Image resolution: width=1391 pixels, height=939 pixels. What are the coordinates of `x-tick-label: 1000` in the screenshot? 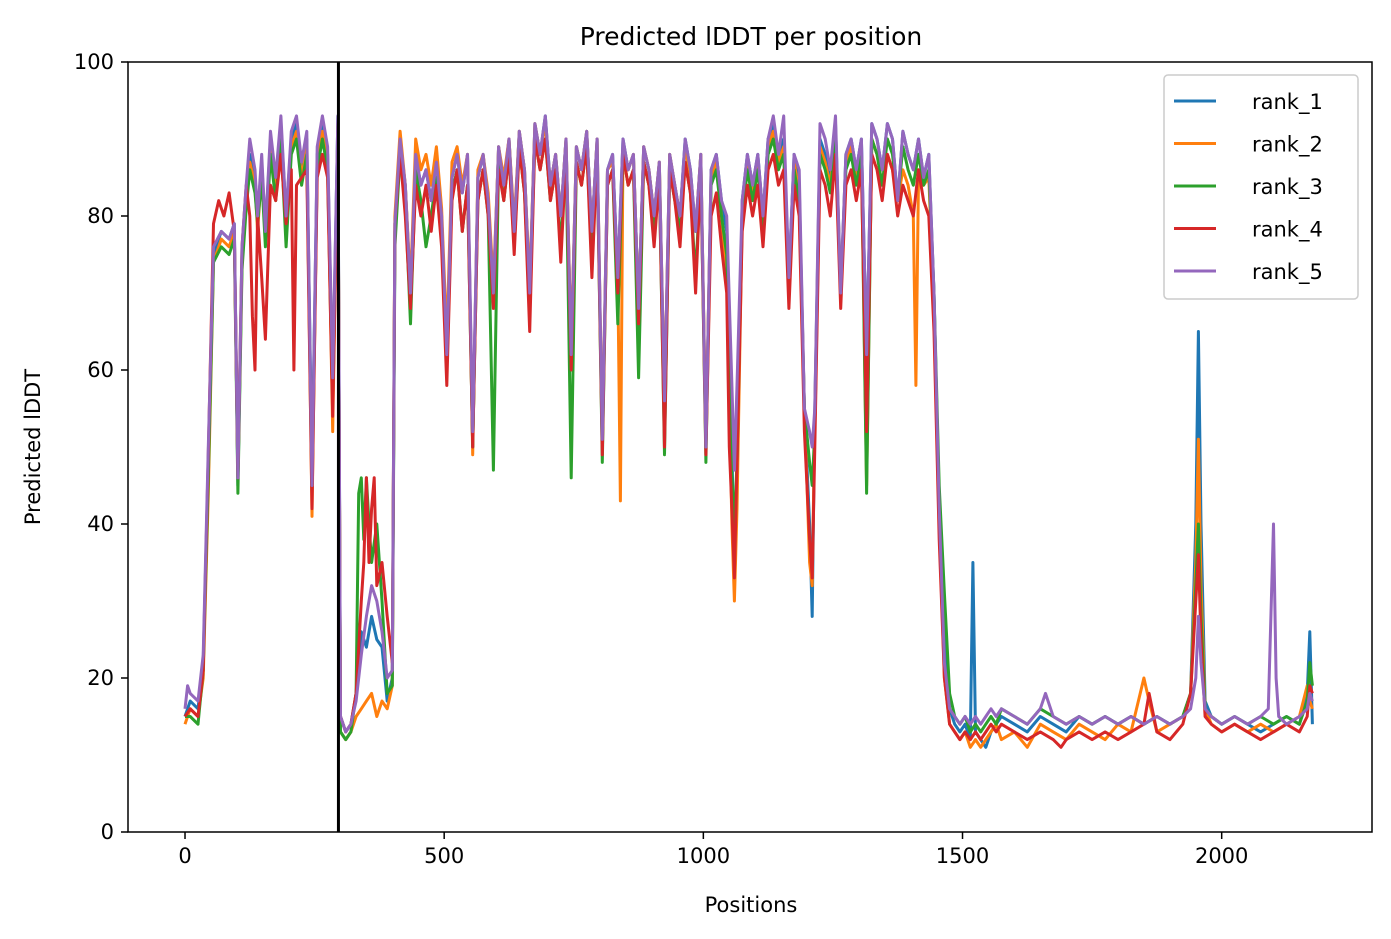 It's located at (703, 856).